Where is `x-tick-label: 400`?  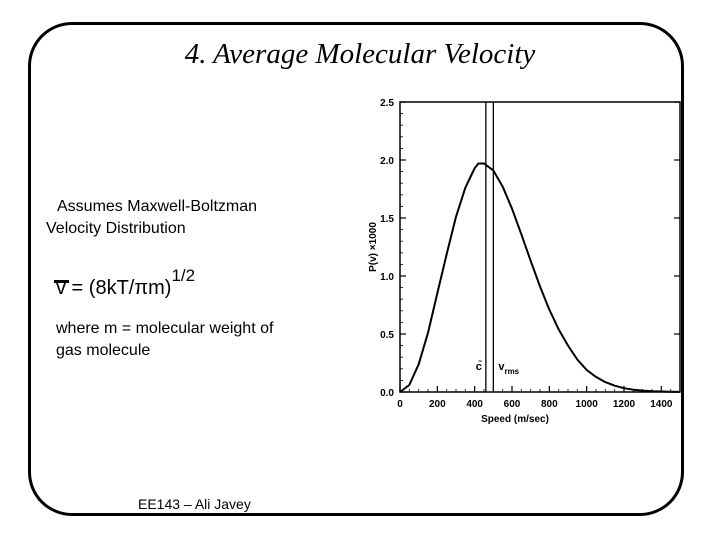 x-tick-label: 400 is located at coordinates (474, 404).